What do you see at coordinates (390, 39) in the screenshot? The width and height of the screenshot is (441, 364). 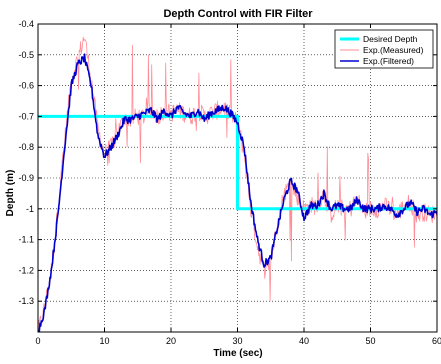 I see `legend-label: Desired Depth` at bounding box center [390, 39].